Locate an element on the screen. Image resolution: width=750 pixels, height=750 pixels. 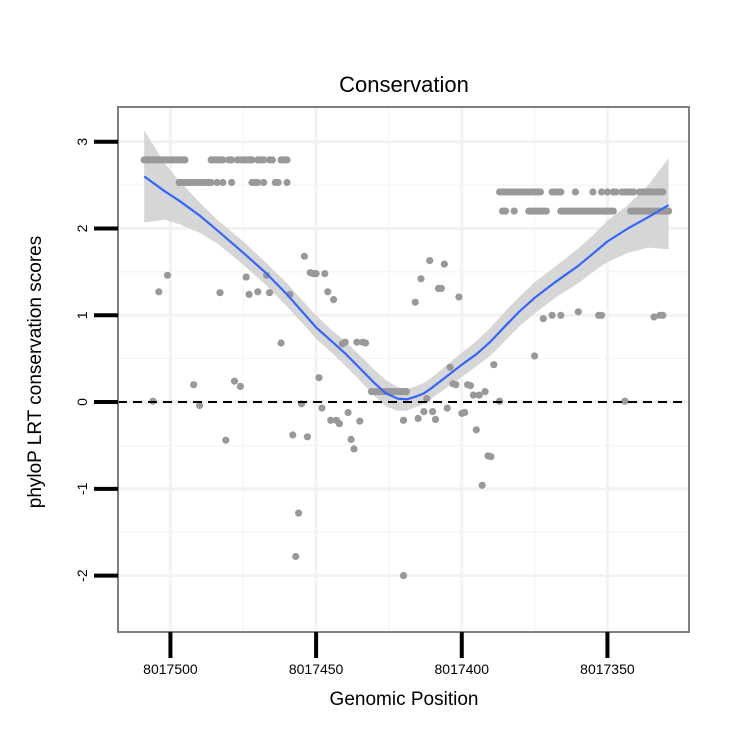
y-tick-label: -2 is located at coordinates (82, 575).